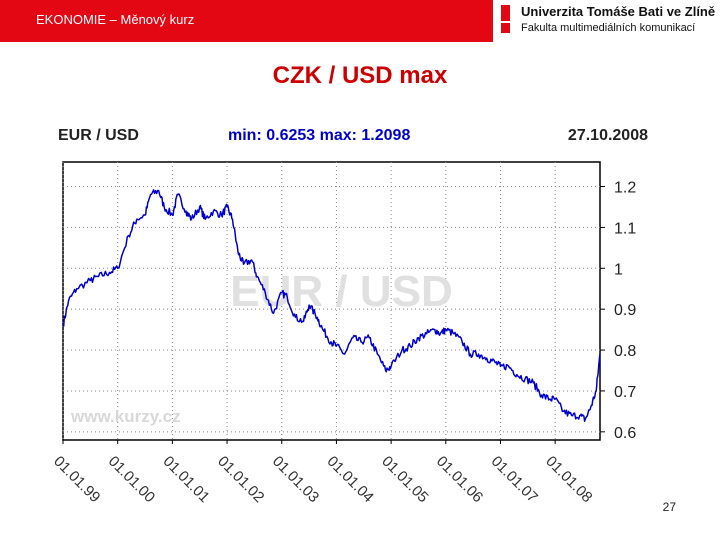 This screenshot has height=540, width=720. Describe the element at coordinates (240, 479) in the screenshot. I see `x-tick-label: 01.01.02` at that location.